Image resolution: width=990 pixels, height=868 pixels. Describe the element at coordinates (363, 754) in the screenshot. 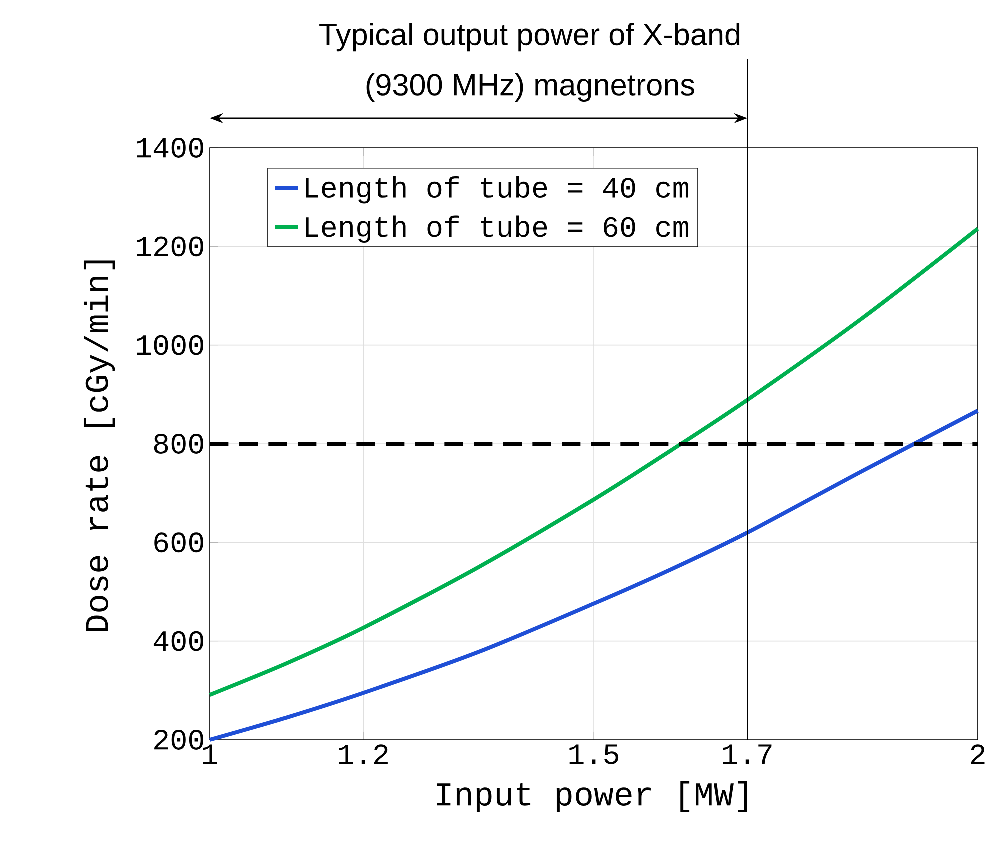

I see `x-tick-label: 1.2` at that location.